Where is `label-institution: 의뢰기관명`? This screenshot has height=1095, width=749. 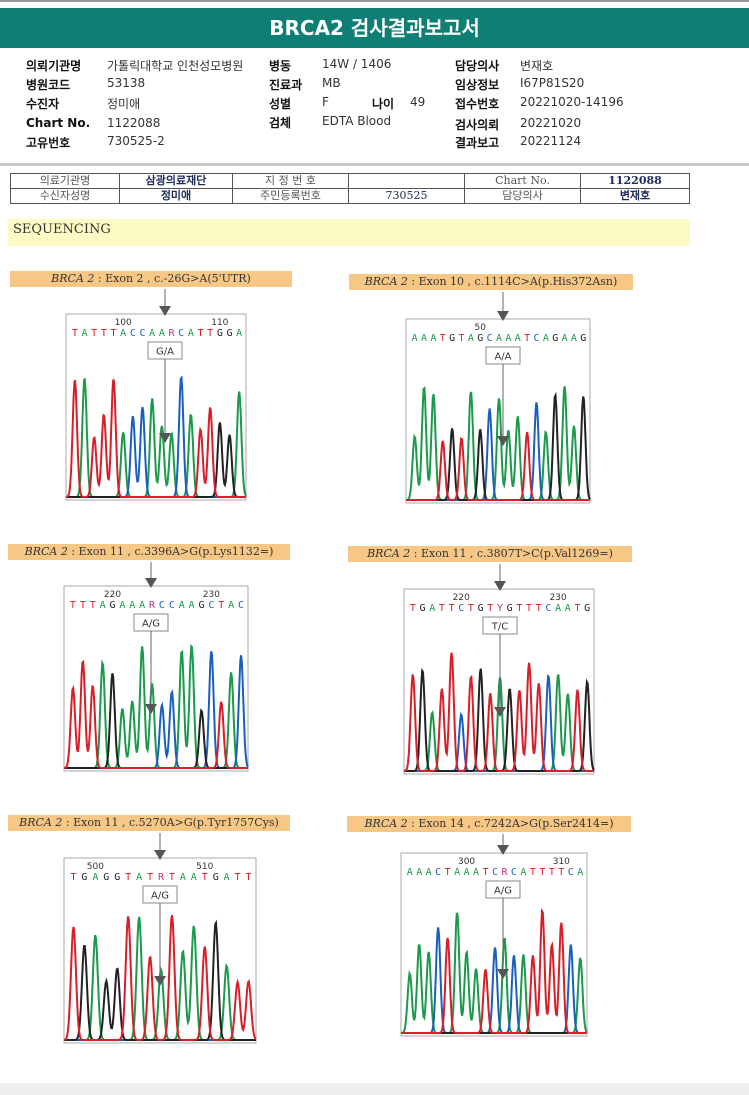 label-institution: 의뢰기관명 is located at coordinates (54, 66).